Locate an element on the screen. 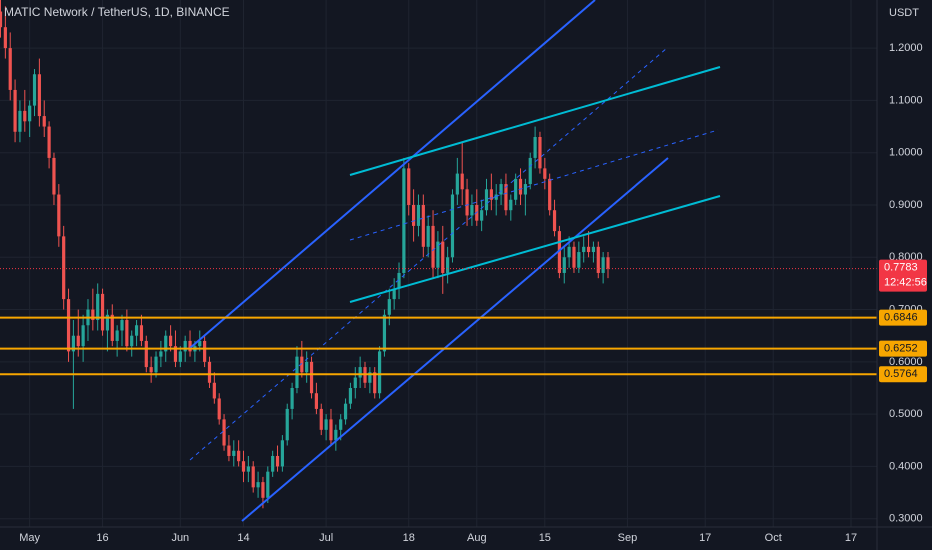  x-tick-label: 18 is located at coordinates (409, 538).